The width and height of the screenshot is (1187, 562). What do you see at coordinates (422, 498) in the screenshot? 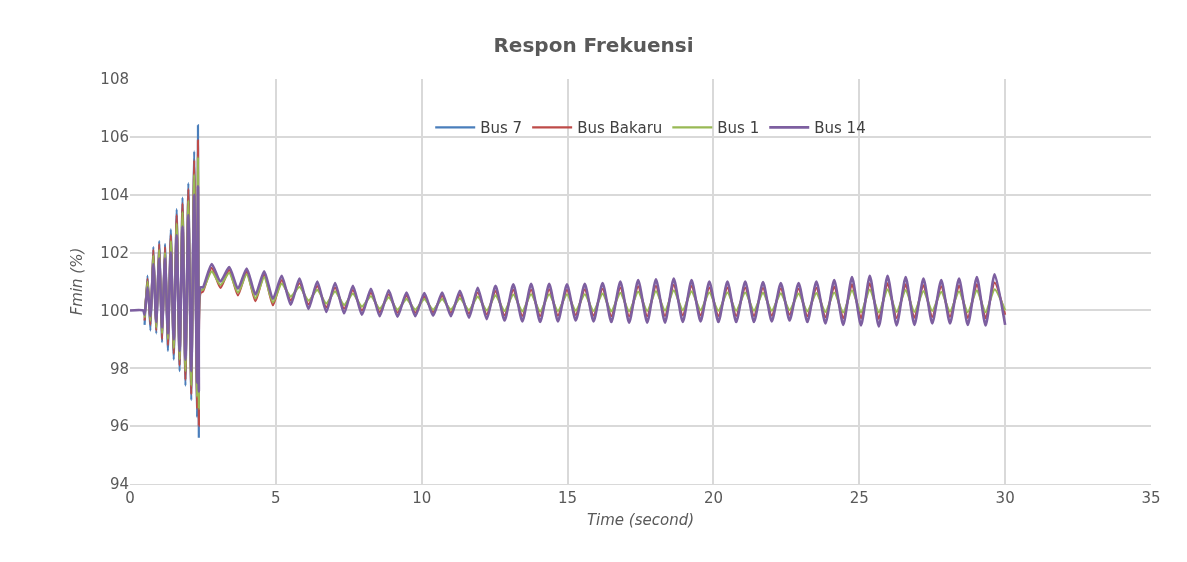
I see `x-tick-label: 10` at bounding box center [422, 498].